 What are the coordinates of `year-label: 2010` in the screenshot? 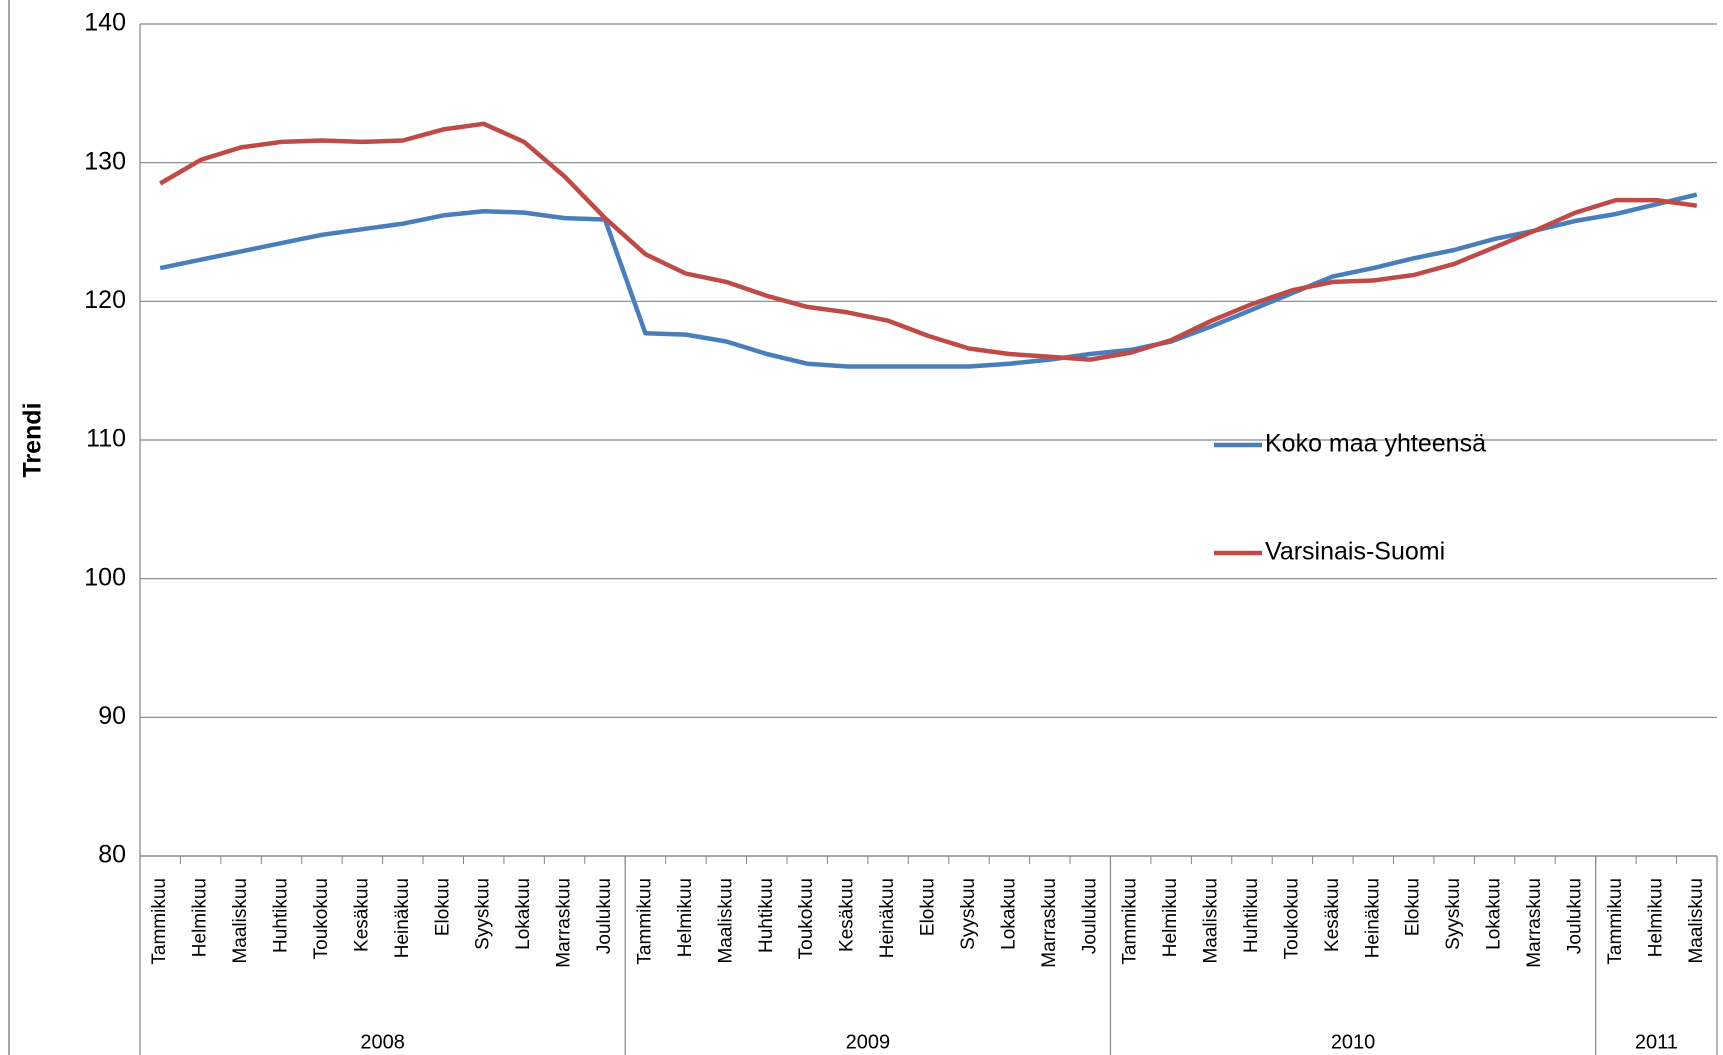 It's located at (1353, 1042).